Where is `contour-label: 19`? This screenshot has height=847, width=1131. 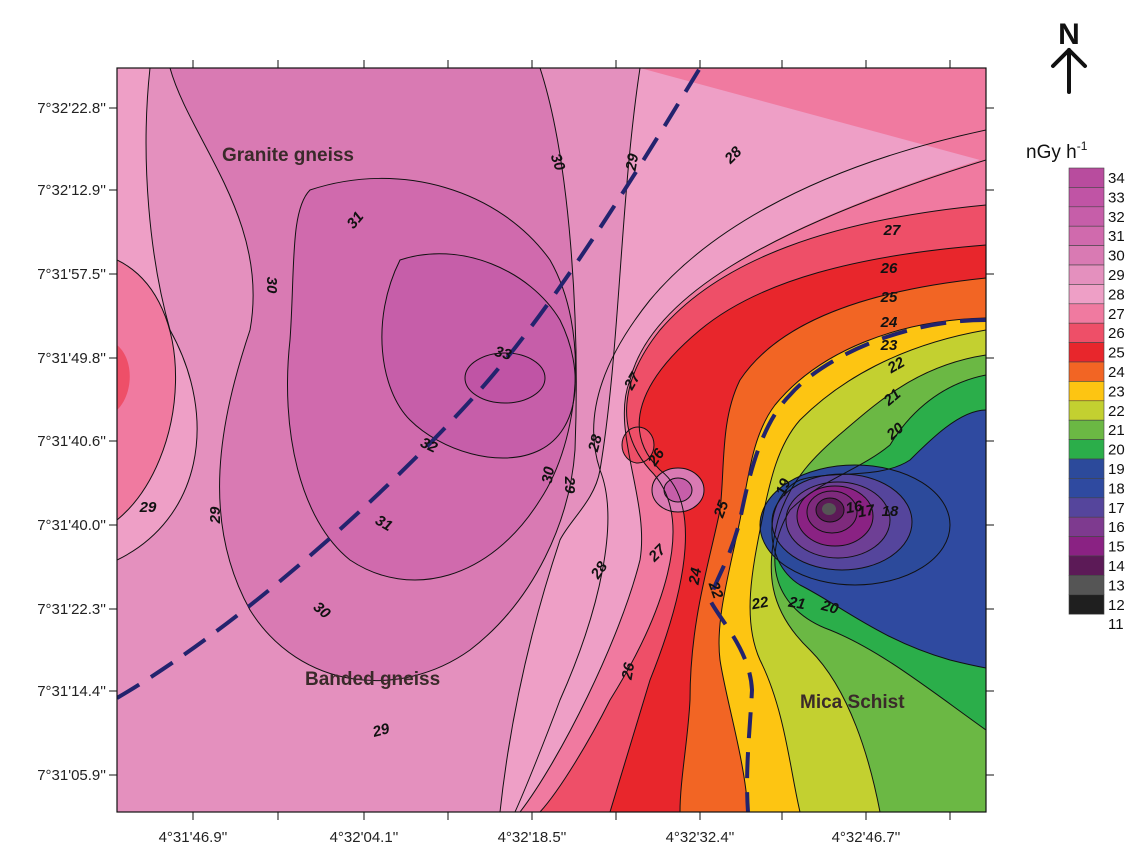
contour-label: 19 is located at coordinates (784, 487).